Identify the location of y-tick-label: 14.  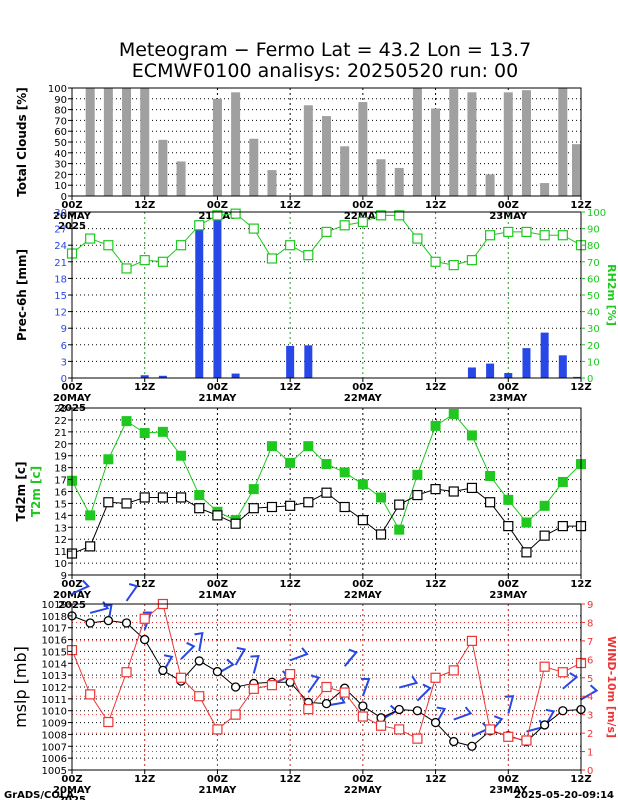
(60, 516).